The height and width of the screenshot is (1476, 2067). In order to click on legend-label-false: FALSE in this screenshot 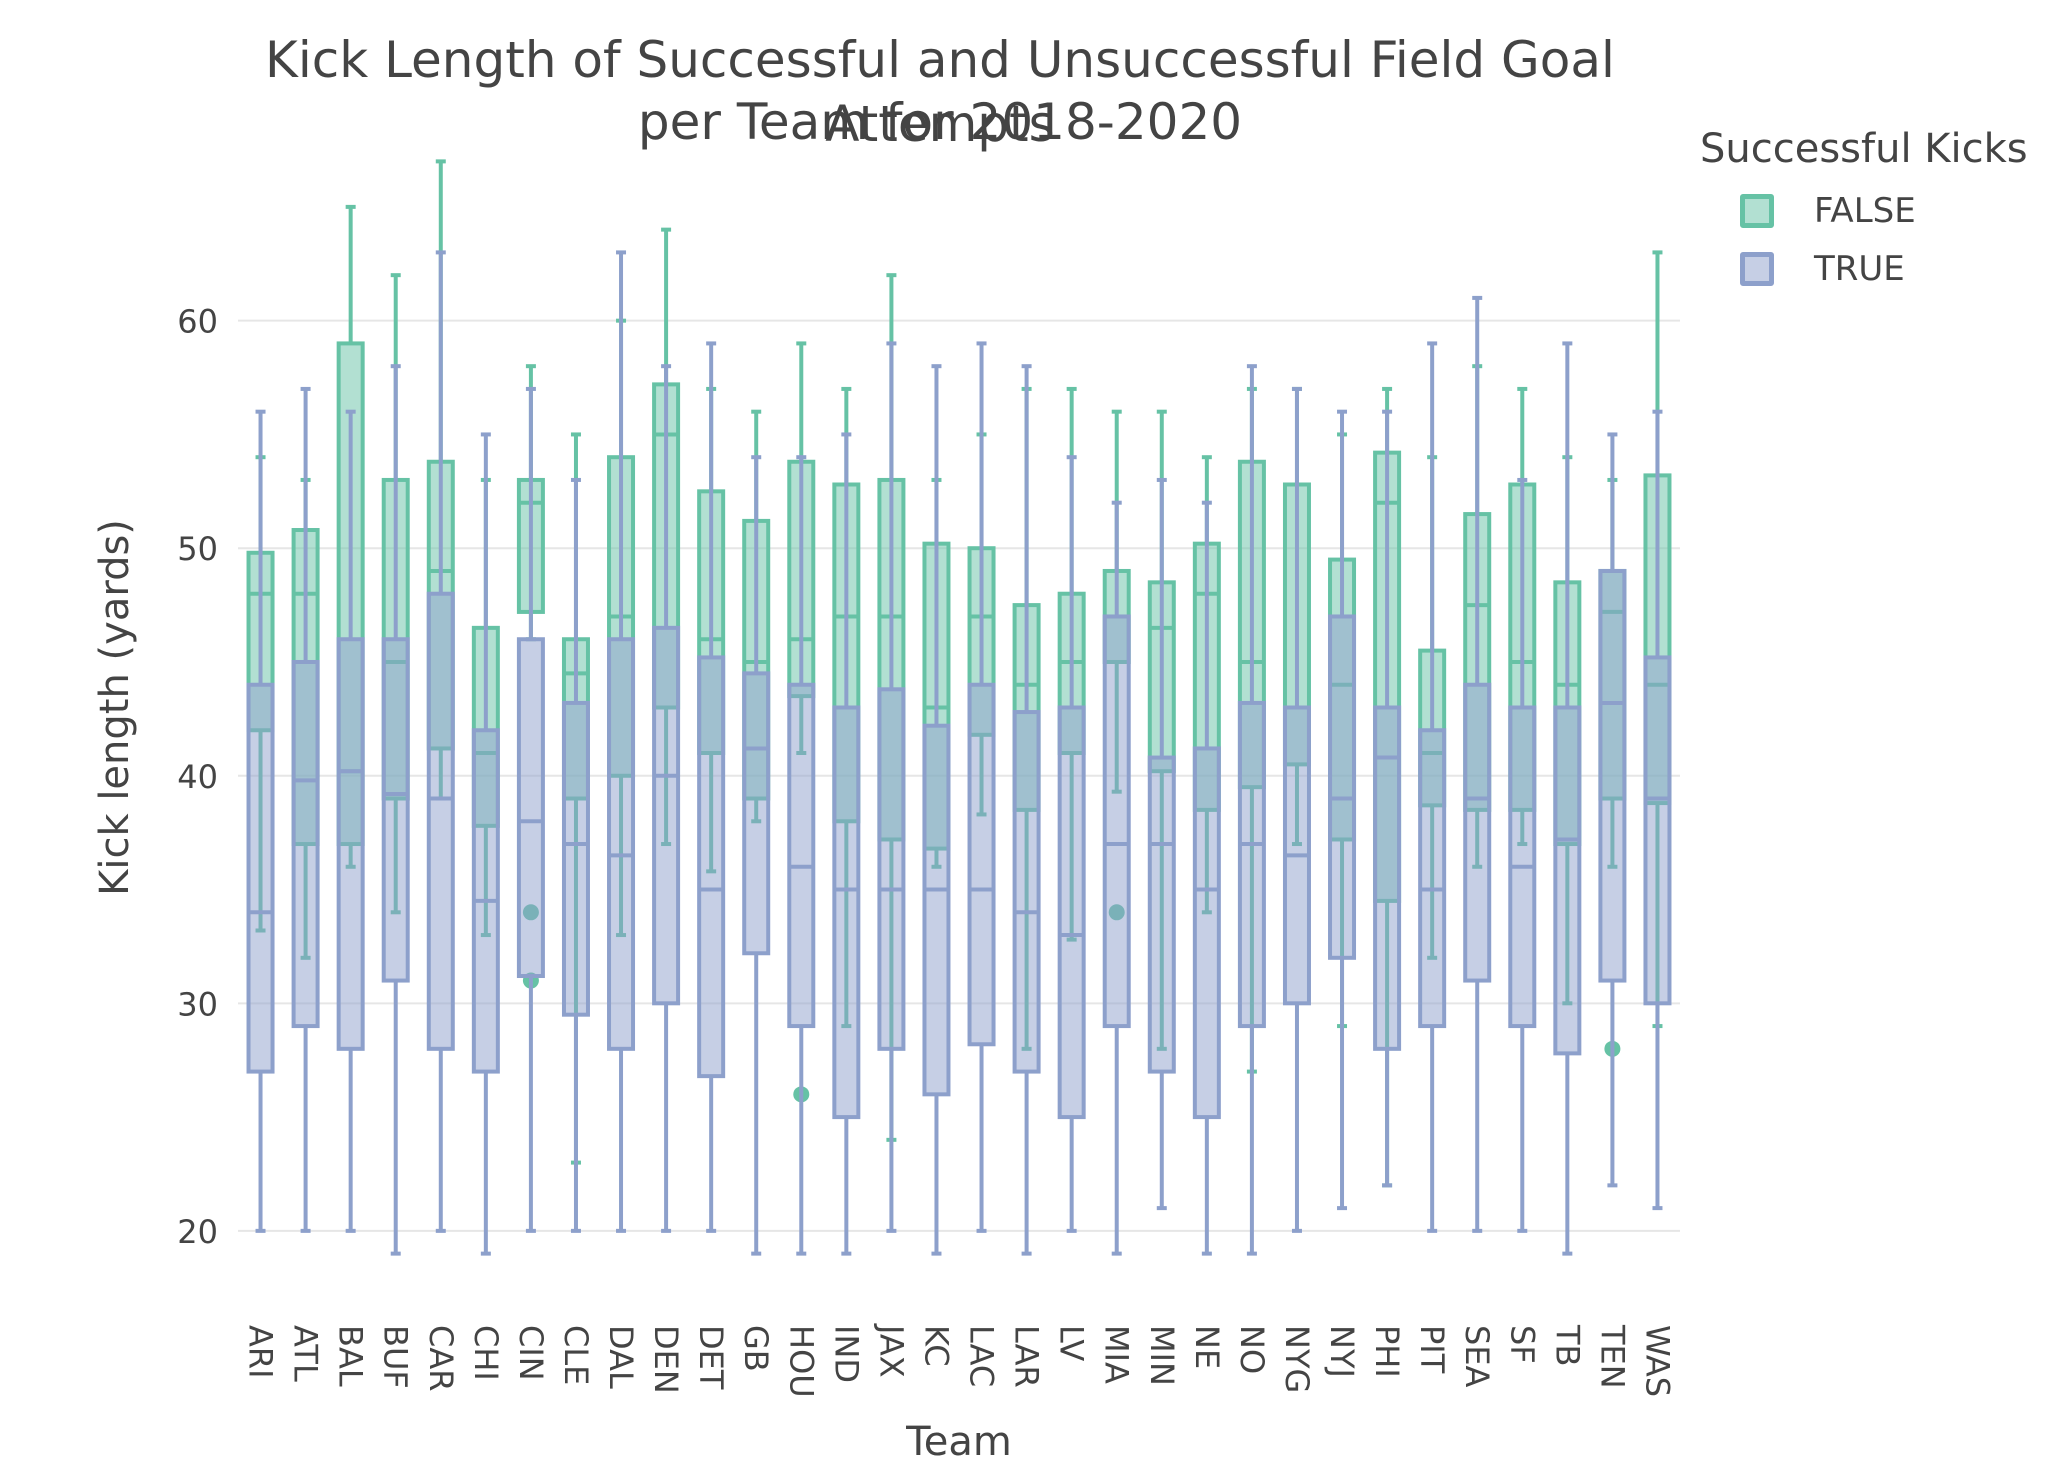, I will do `click(1865, 211)`.